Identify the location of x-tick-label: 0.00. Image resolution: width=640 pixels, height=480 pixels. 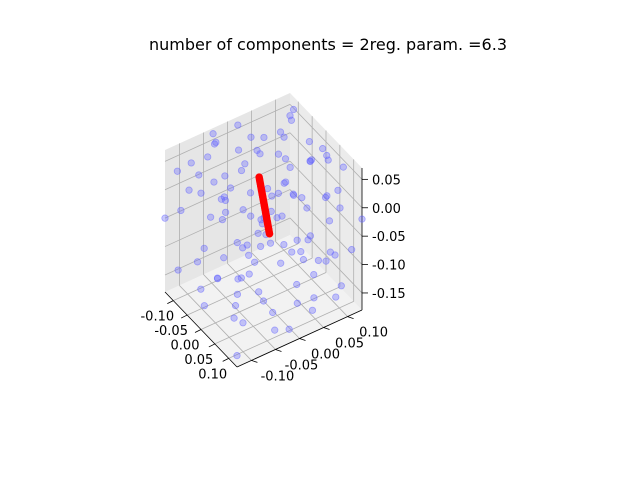
(185, 346).